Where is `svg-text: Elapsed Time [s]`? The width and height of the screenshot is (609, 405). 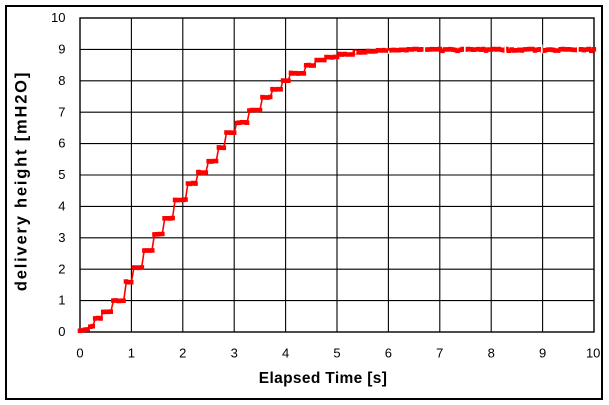 svg-text: Elapsed Time [s] is located at coordinates (323, 378).